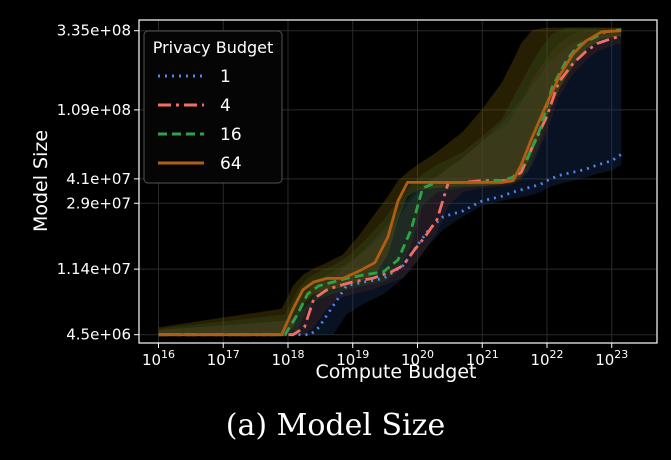 This screenshot has width=671, height=460. What do you see at coordinates (94, 269) in the screenshot?
I see `y-tick-label: 1.14e+07` at bounding box center [94, 269].